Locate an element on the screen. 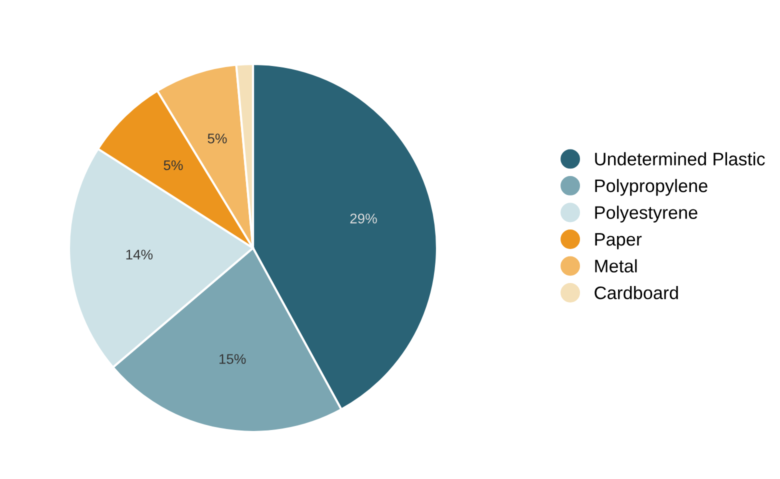 The image size is (780, 479). legend-label: Metal is located at coordinates (616, 265).